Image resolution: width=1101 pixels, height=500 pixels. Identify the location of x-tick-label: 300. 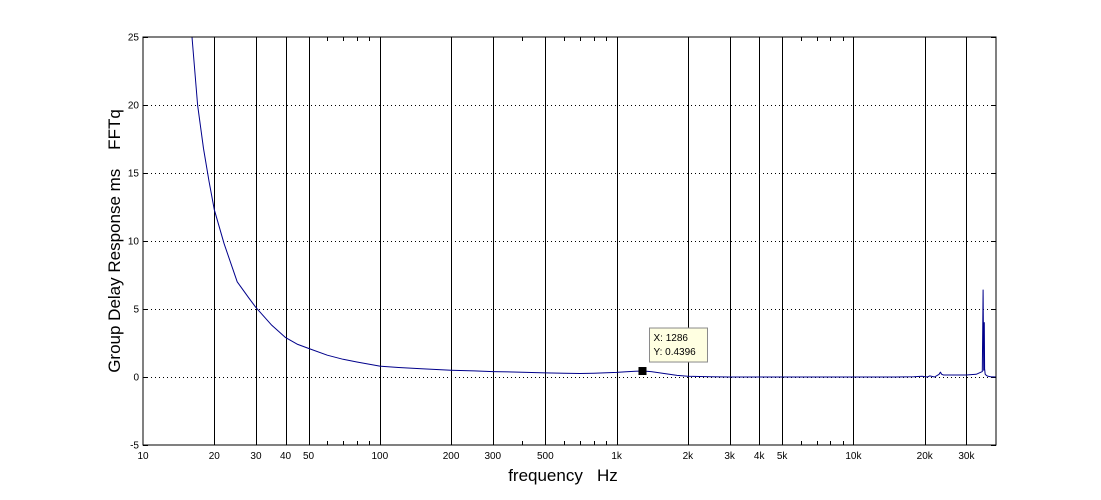
(492, 456).